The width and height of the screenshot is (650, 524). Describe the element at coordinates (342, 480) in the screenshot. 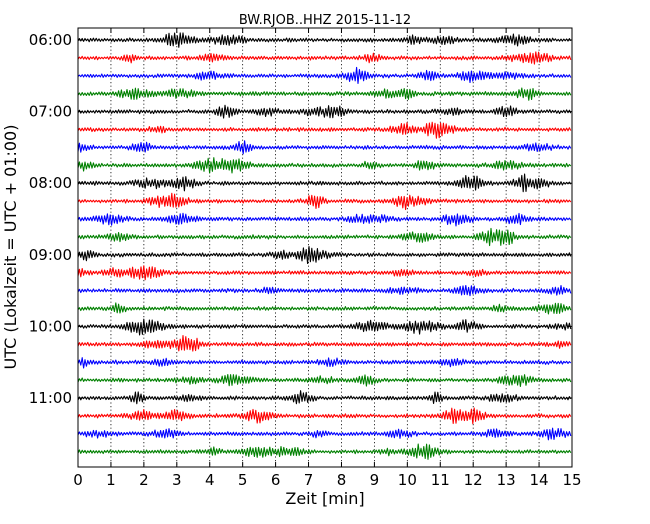

I see `x-tick-label: 8` at that location.